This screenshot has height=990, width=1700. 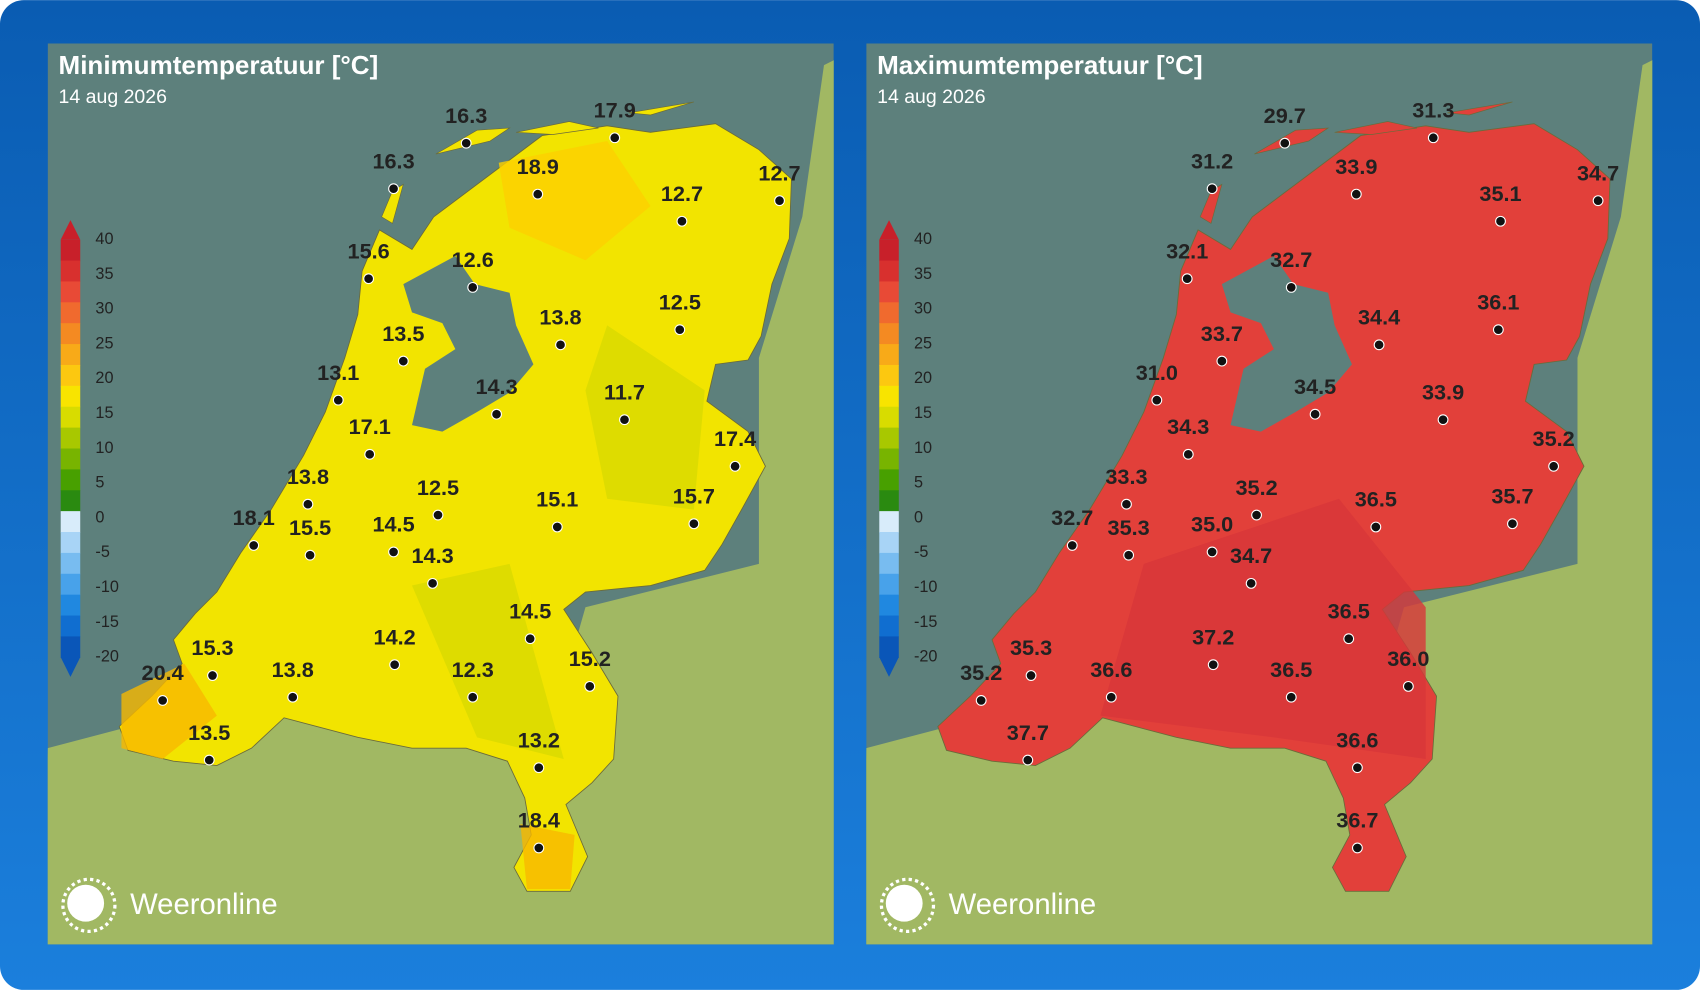 What do you see at coordinates (86, 903) in the screenshot?
I see `logo-sun` at bounding box center [86, 903].